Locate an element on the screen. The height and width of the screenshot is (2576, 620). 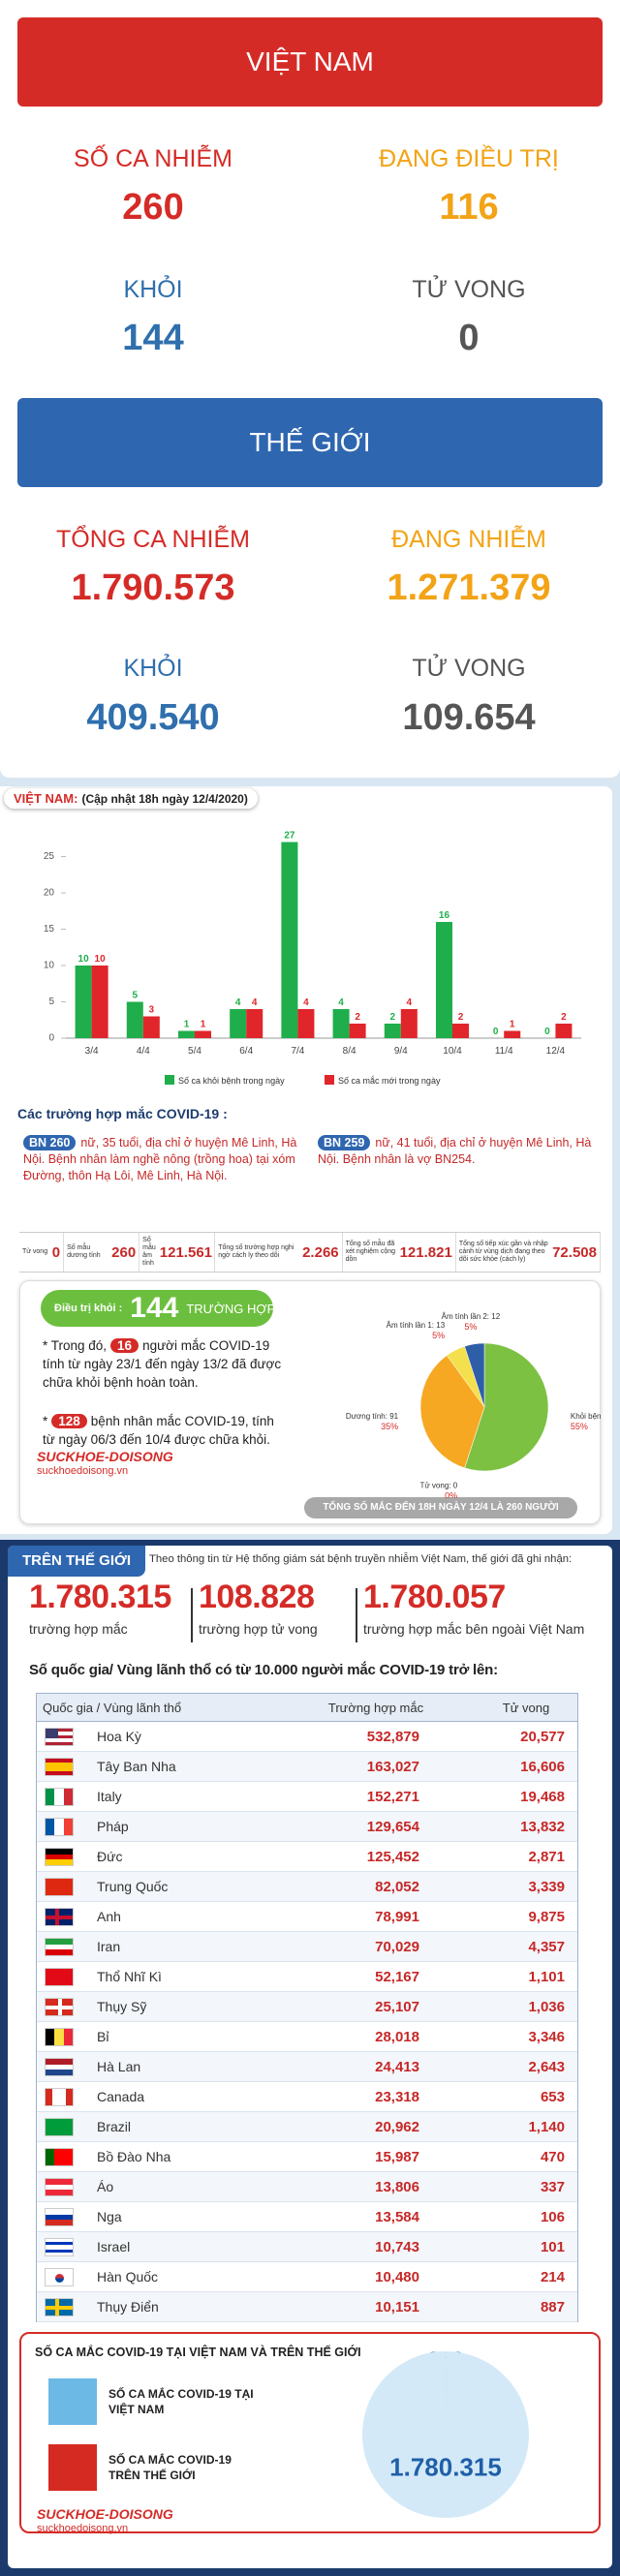
col-header: Quốc gia / Vùng lãnh thổ is located at coordinates (112, 1708).